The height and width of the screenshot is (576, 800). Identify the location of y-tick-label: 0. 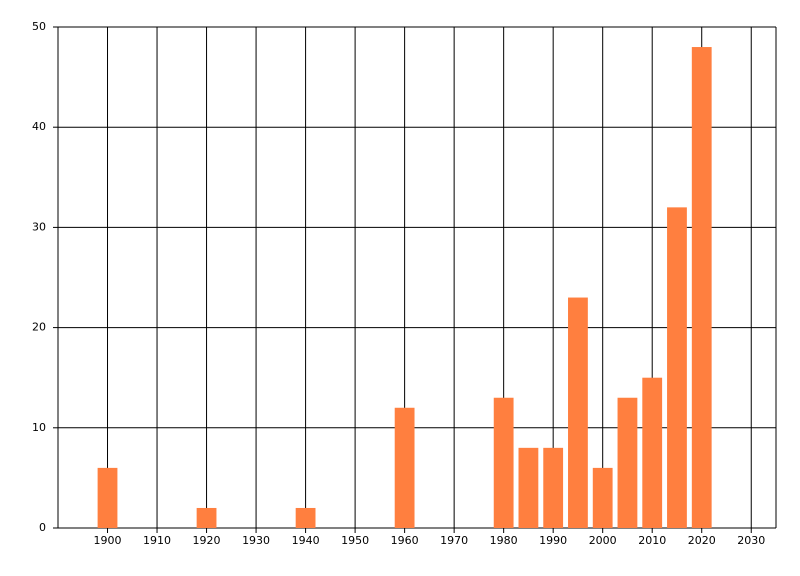
(42, 527).